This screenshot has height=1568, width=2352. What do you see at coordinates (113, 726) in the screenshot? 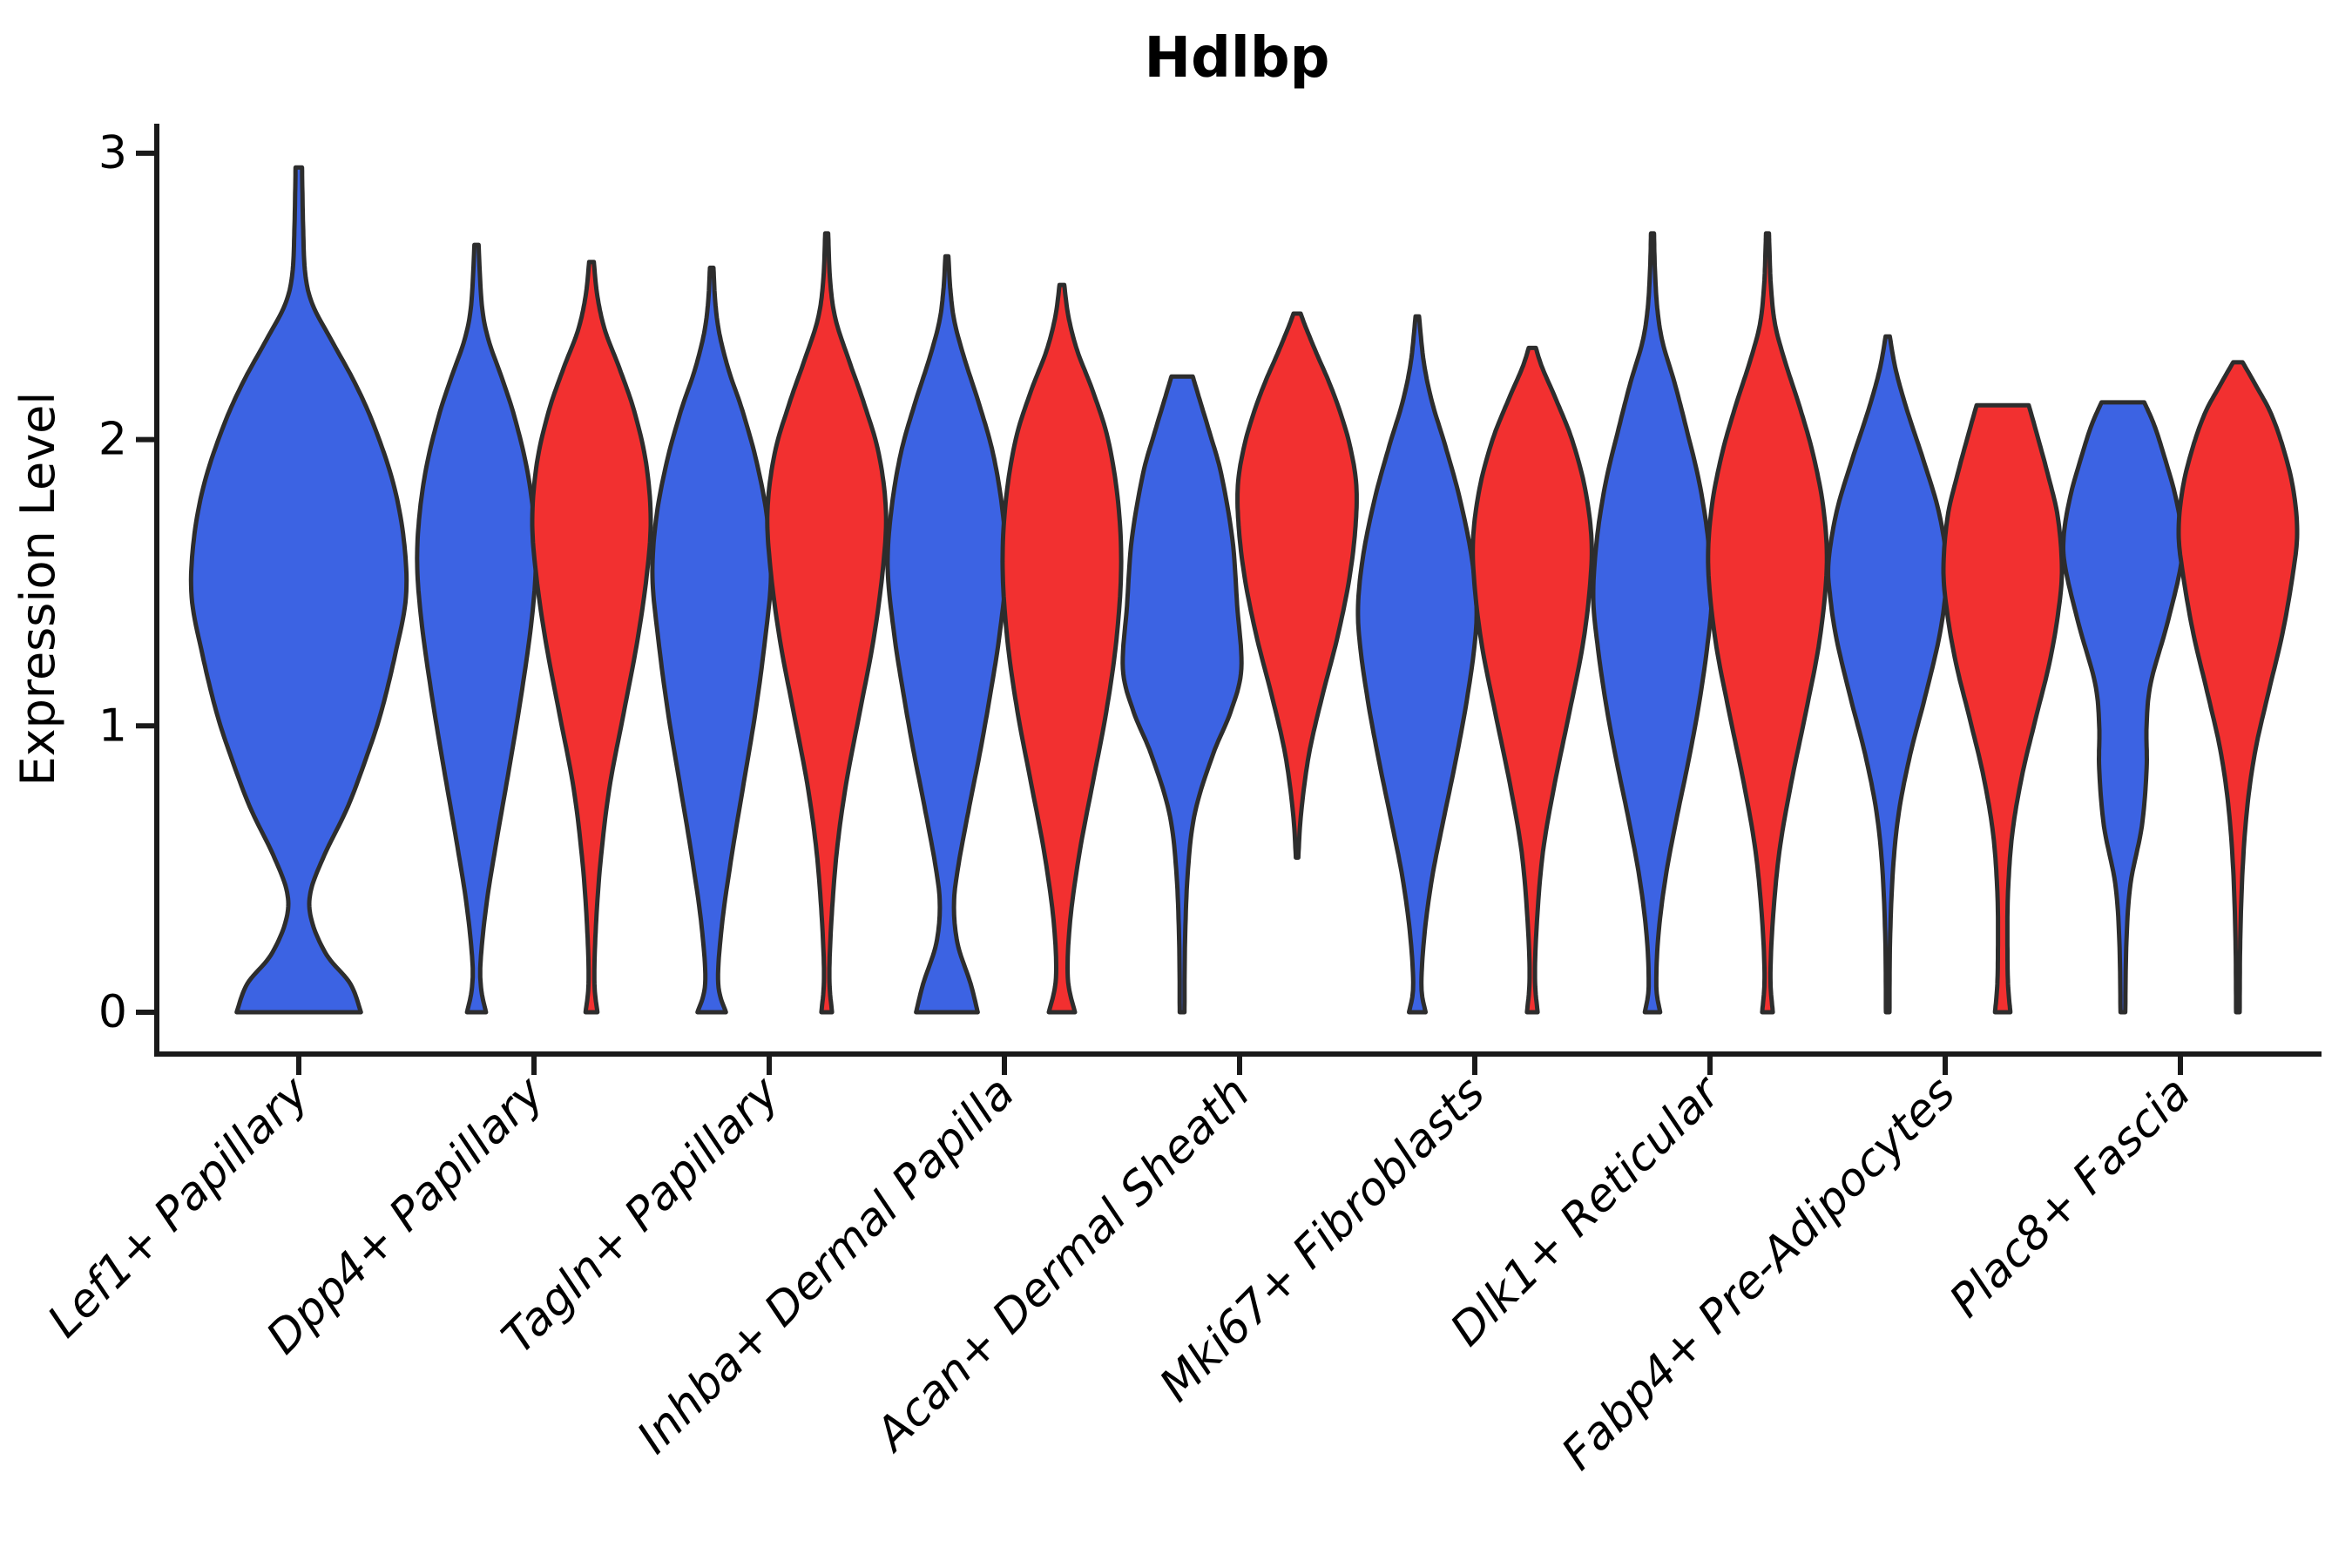
I see `y-tick-label-1: 1` at bounding box center [113, 726].